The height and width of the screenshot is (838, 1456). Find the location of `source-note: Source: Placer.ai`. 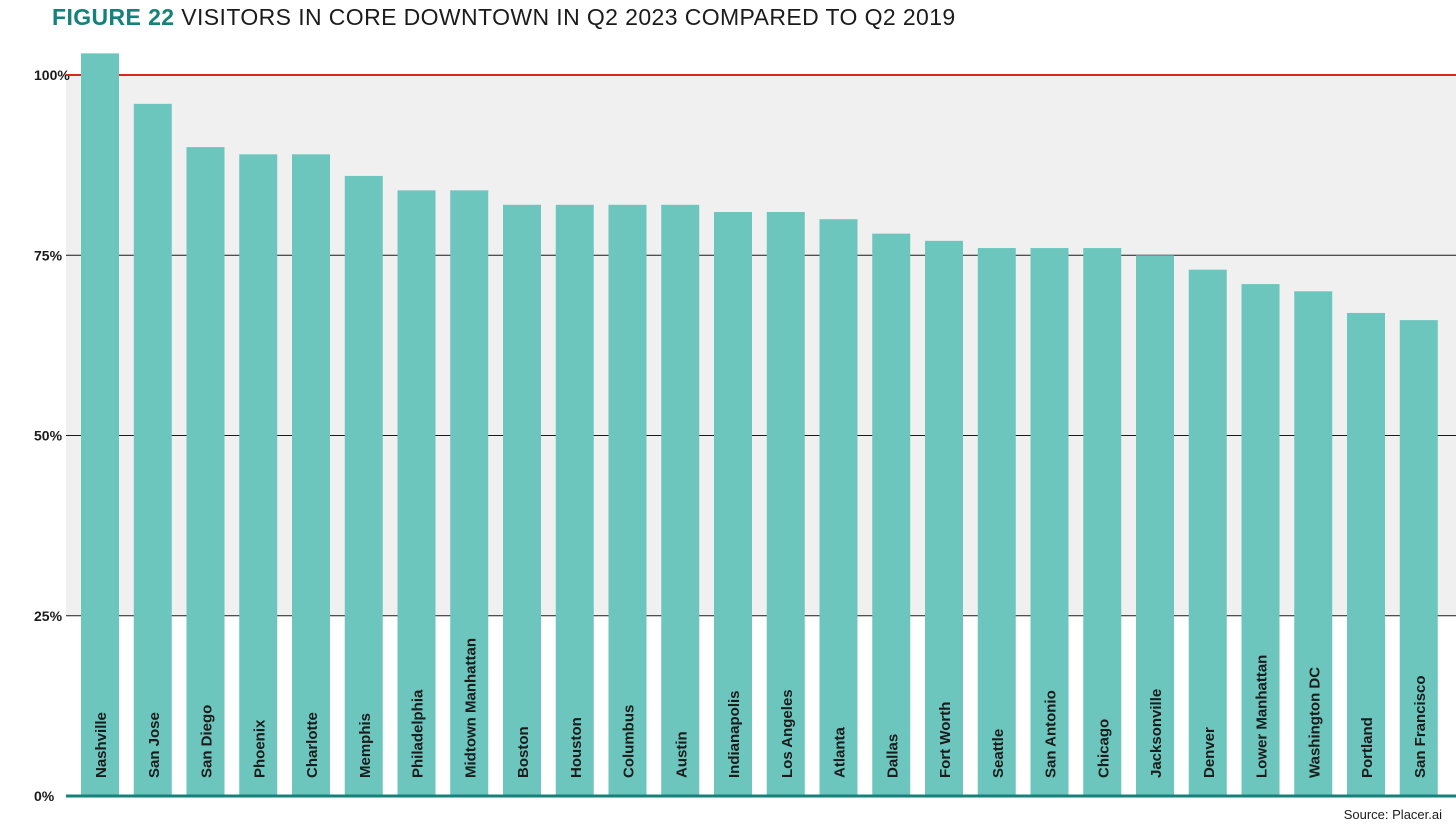

source-note: Source: Placer.ai is located at coordinates (1392, 814).